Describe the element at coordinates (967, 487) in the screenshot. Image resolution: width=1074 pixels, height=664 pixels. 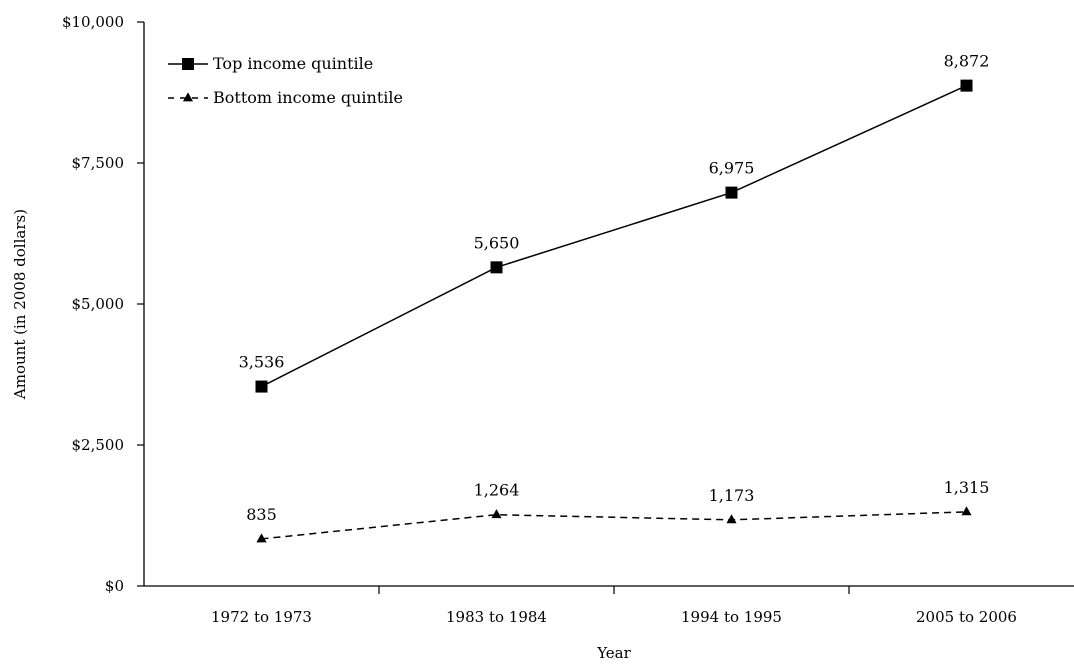
I see `data-label: 1,315` at that location.